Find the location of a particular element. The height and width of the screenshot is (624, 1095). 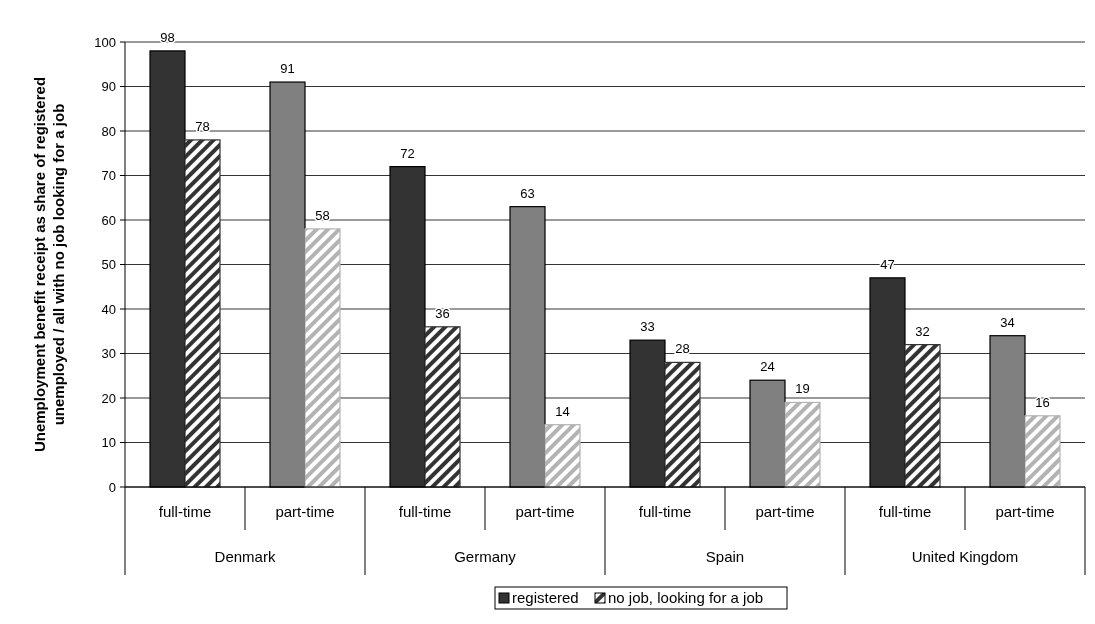

text: United Kingdom is located at coordinates (965, 556).